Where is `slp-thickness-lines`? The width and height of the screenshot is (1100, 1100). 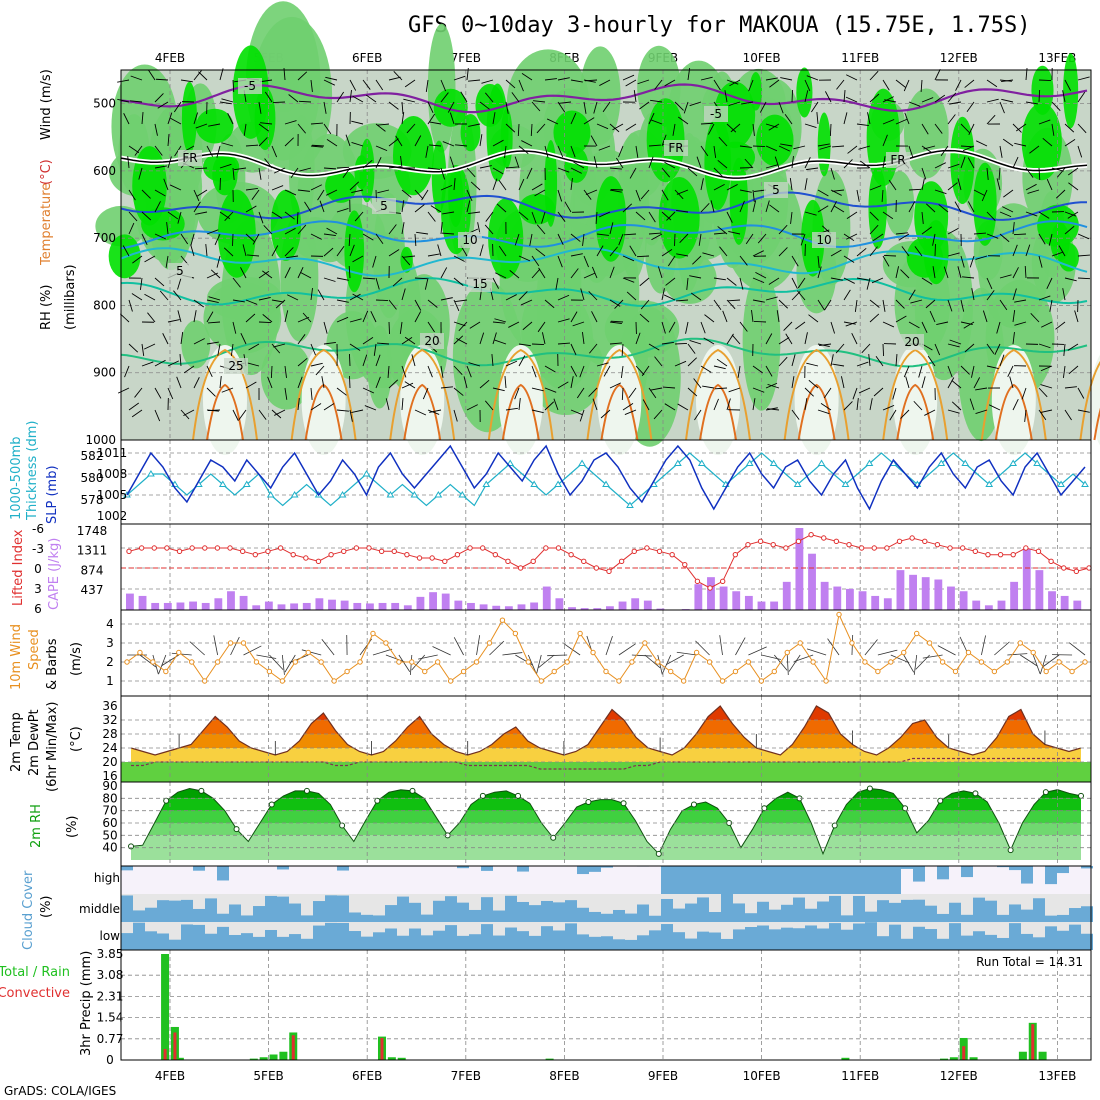
slp-thickness-lines is located at coordinates (606, 477).